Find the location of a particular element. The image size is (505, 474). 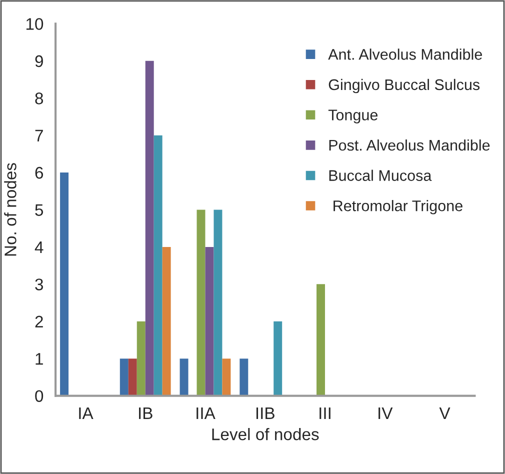

y-tick-label: 7 is located at coordinates (39, 136).